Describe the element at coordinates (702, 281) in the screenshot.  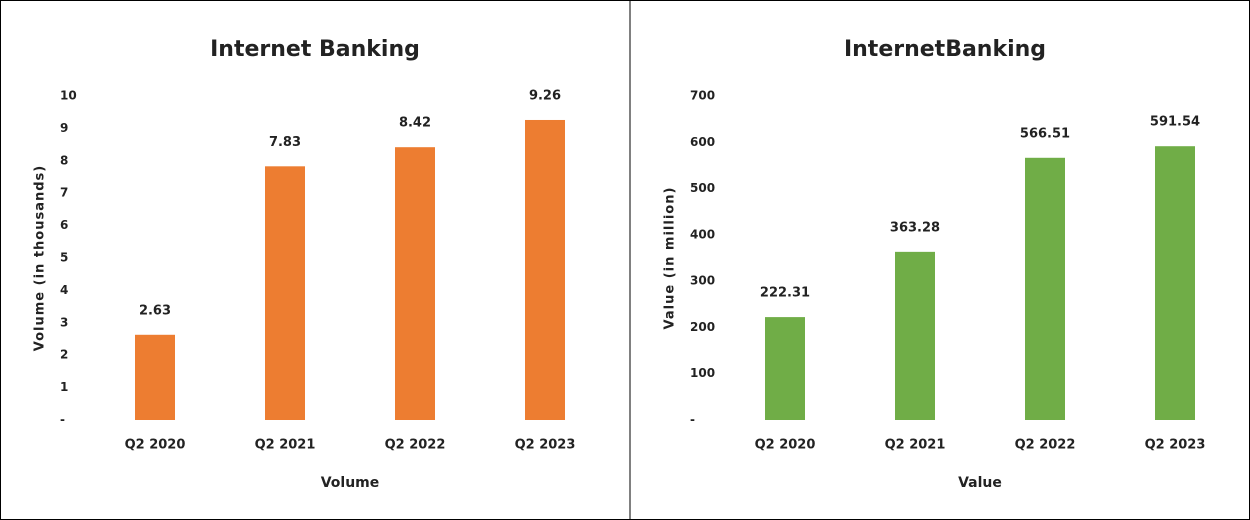
I see `y-tick-label: 300` at that location.